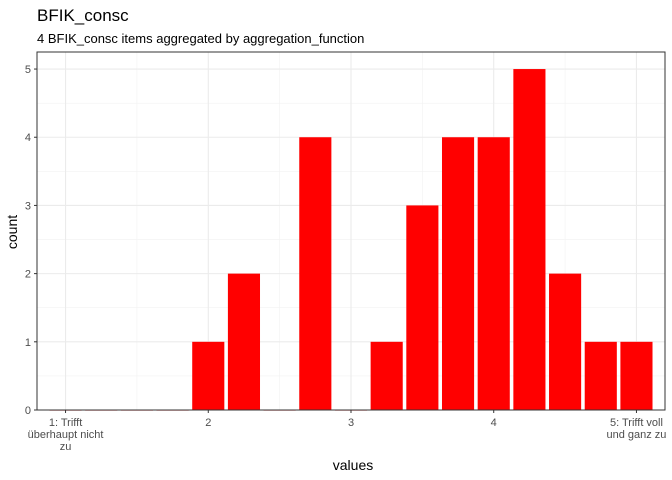 This screenshot has height=480, width=672. I want to click on y-tick-label: 4, so click(28, 138).